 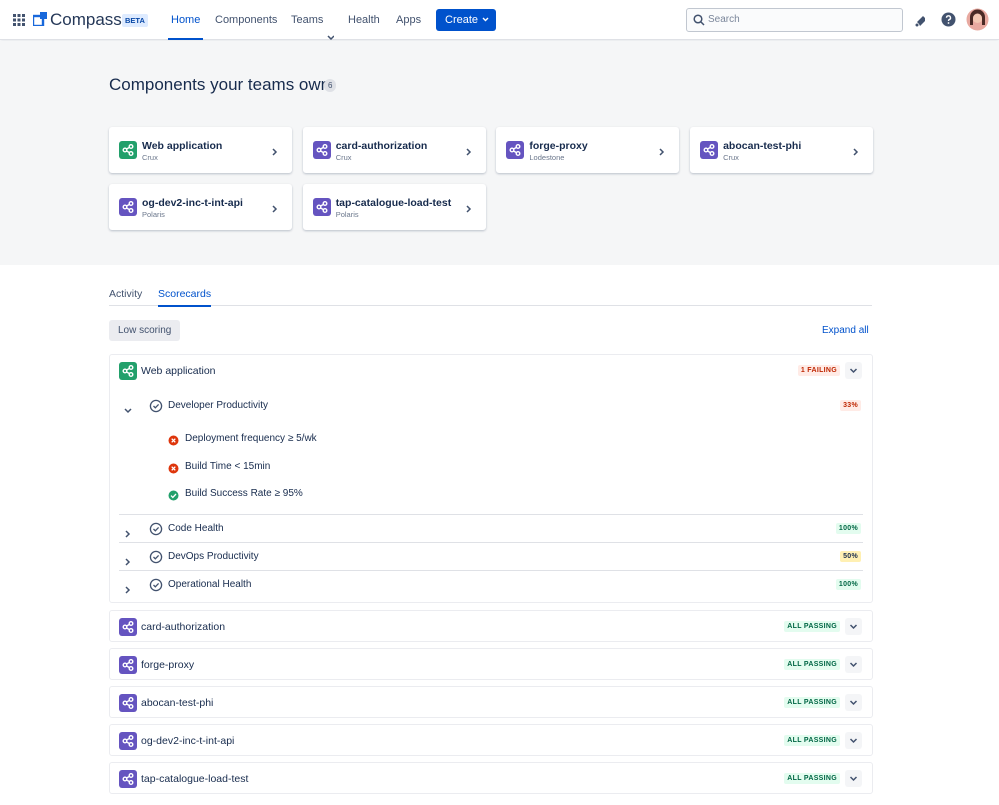 What do you see at coordinates (977, 19) in the screenshot?
I see `avatar` at bounding box center [977, 19].